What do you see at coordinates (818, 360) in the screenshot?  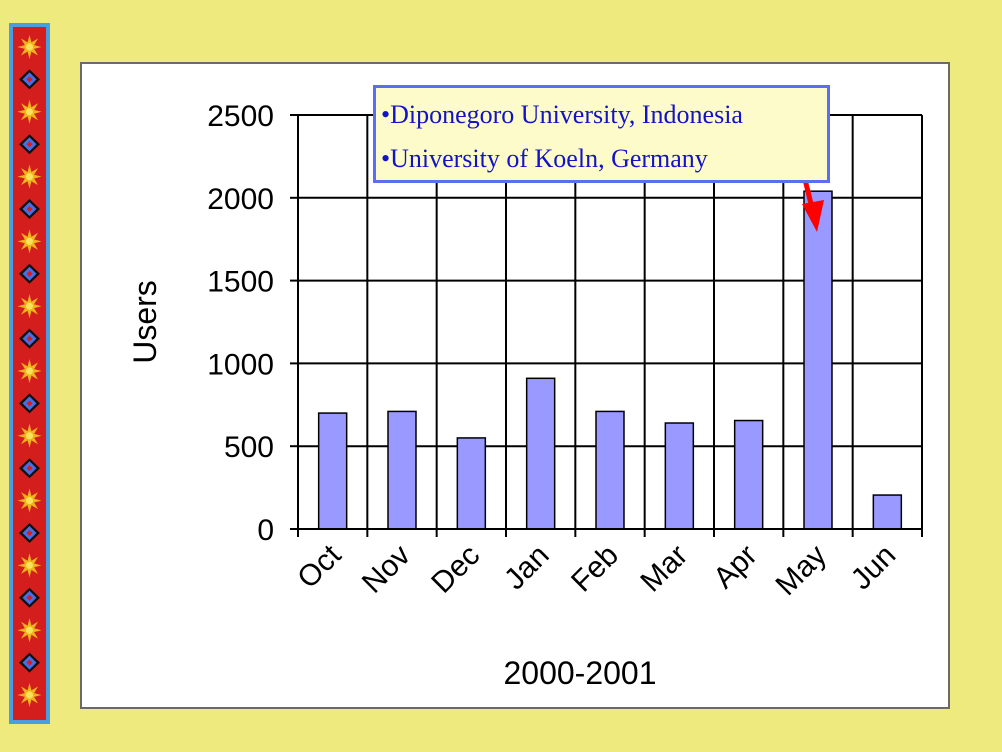 I see `bar-may` at bounding box center [818, 360].